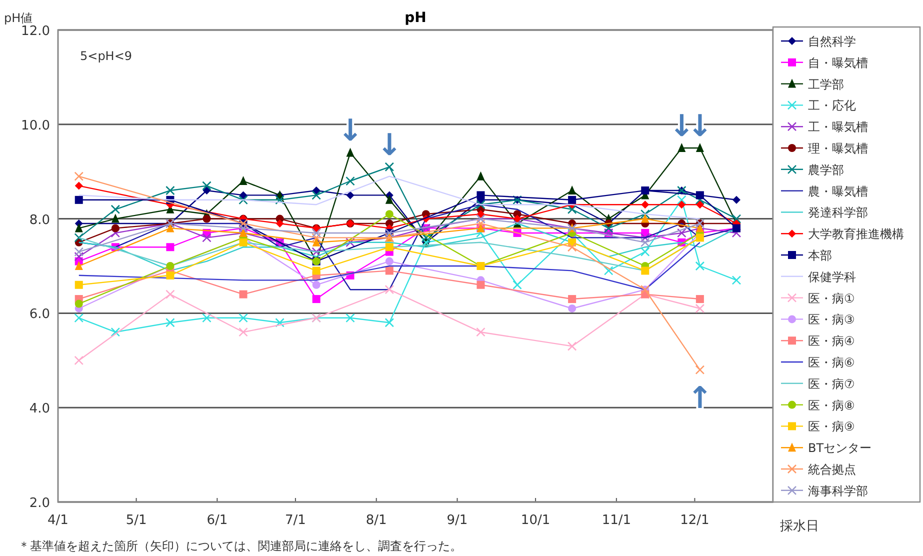 The height and width of the screenshot is (556, 923). What do you see at coordinates (39, 409) in the screenshot?
I see `y-tick-label: 4.0` at bounding box center [39, 409].